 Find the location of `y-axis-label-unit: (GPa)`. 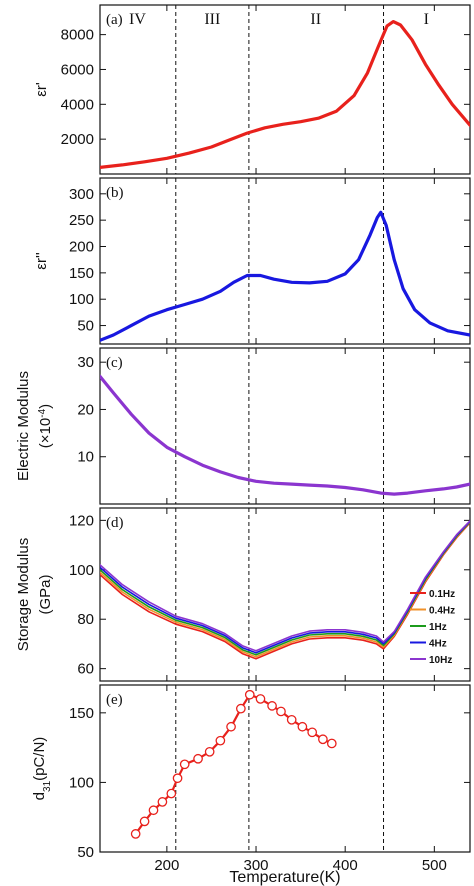

y-axis-label-unit: (GPa) is located at coordinates (45, 594).